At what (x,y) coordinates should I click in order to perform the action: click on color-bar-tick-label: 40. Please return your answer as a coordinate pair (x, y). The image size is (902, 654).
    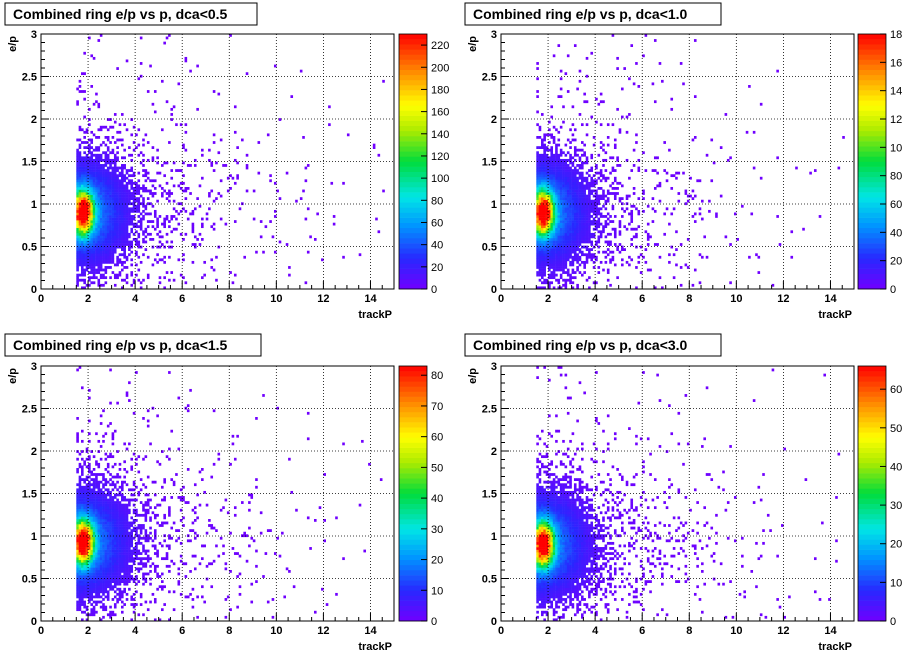
    Looking at the image, I should click on (896, 233).